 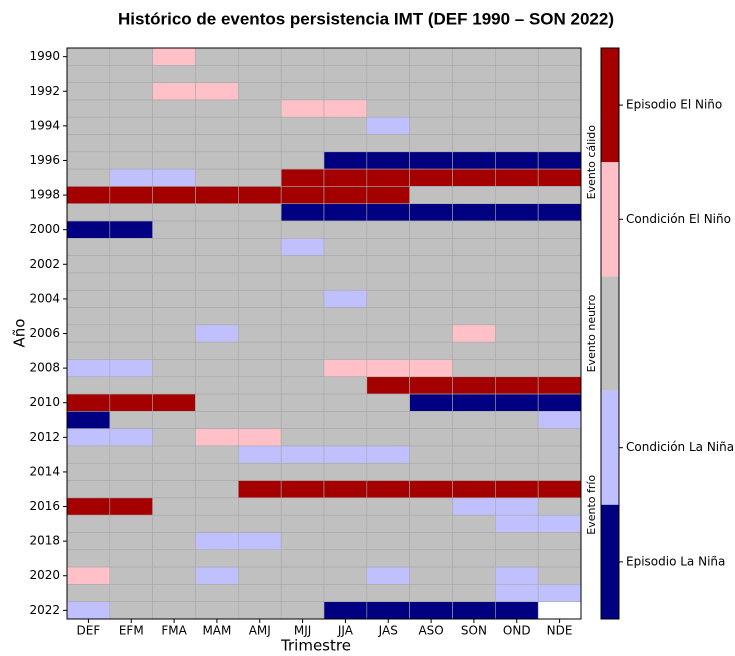 I want to click on y-tick-label: 2018, so click(x=44, y=541).